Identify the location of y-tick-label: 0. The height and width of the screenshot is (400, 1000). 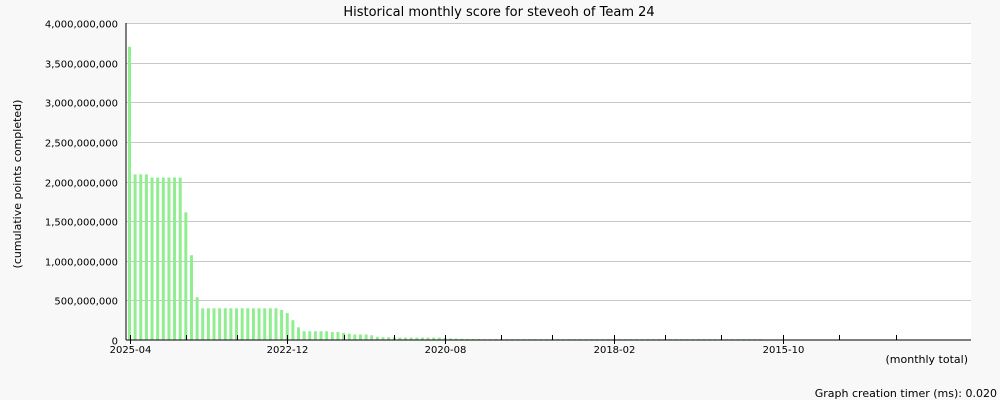
(115, 342).